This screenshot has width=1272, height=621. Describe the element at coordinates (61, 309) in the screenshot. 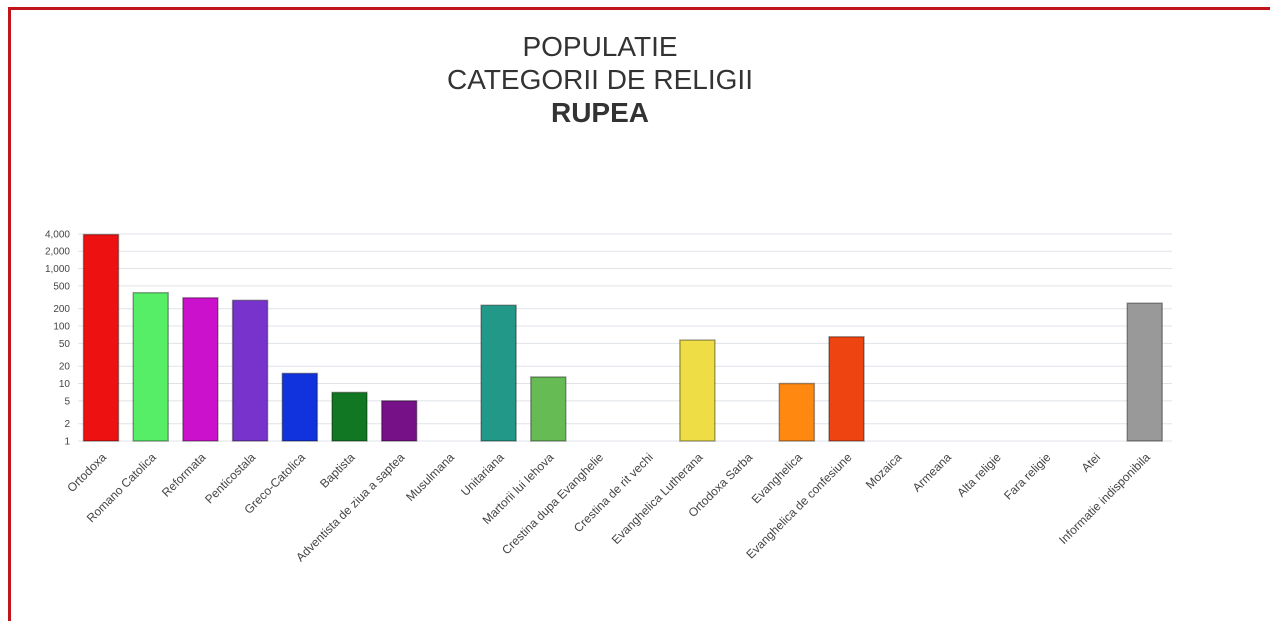

I see `y-tick-label: 200` at that location.